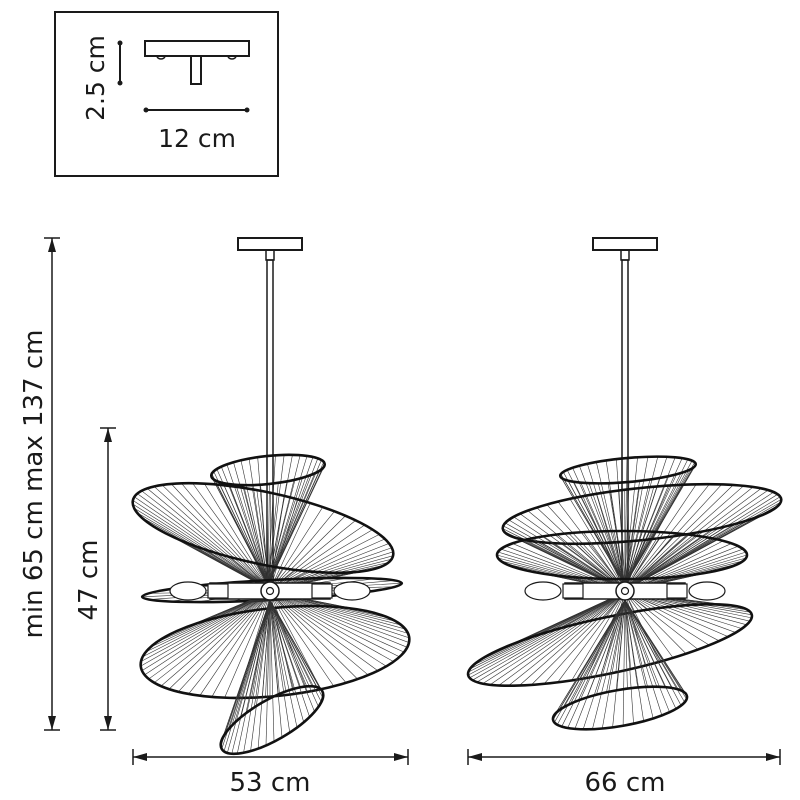 The image size is (800, 800). What do you see at coordinates (34, 484) in the screenshot?
I see `total-height-label: min 65 cm max 137 cm` at bounding box center [34, 484].